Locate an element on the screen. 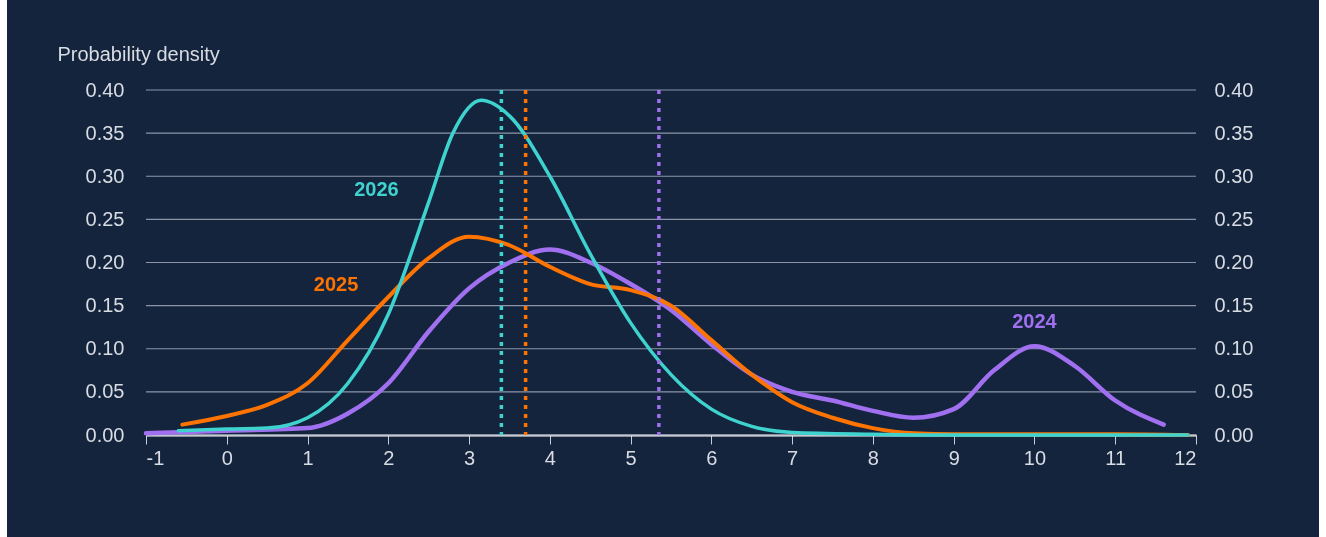 The height and width of the screenshot is (537, 1326). y2-tick-label: 0.25 is located at coordinates (1234, 218).